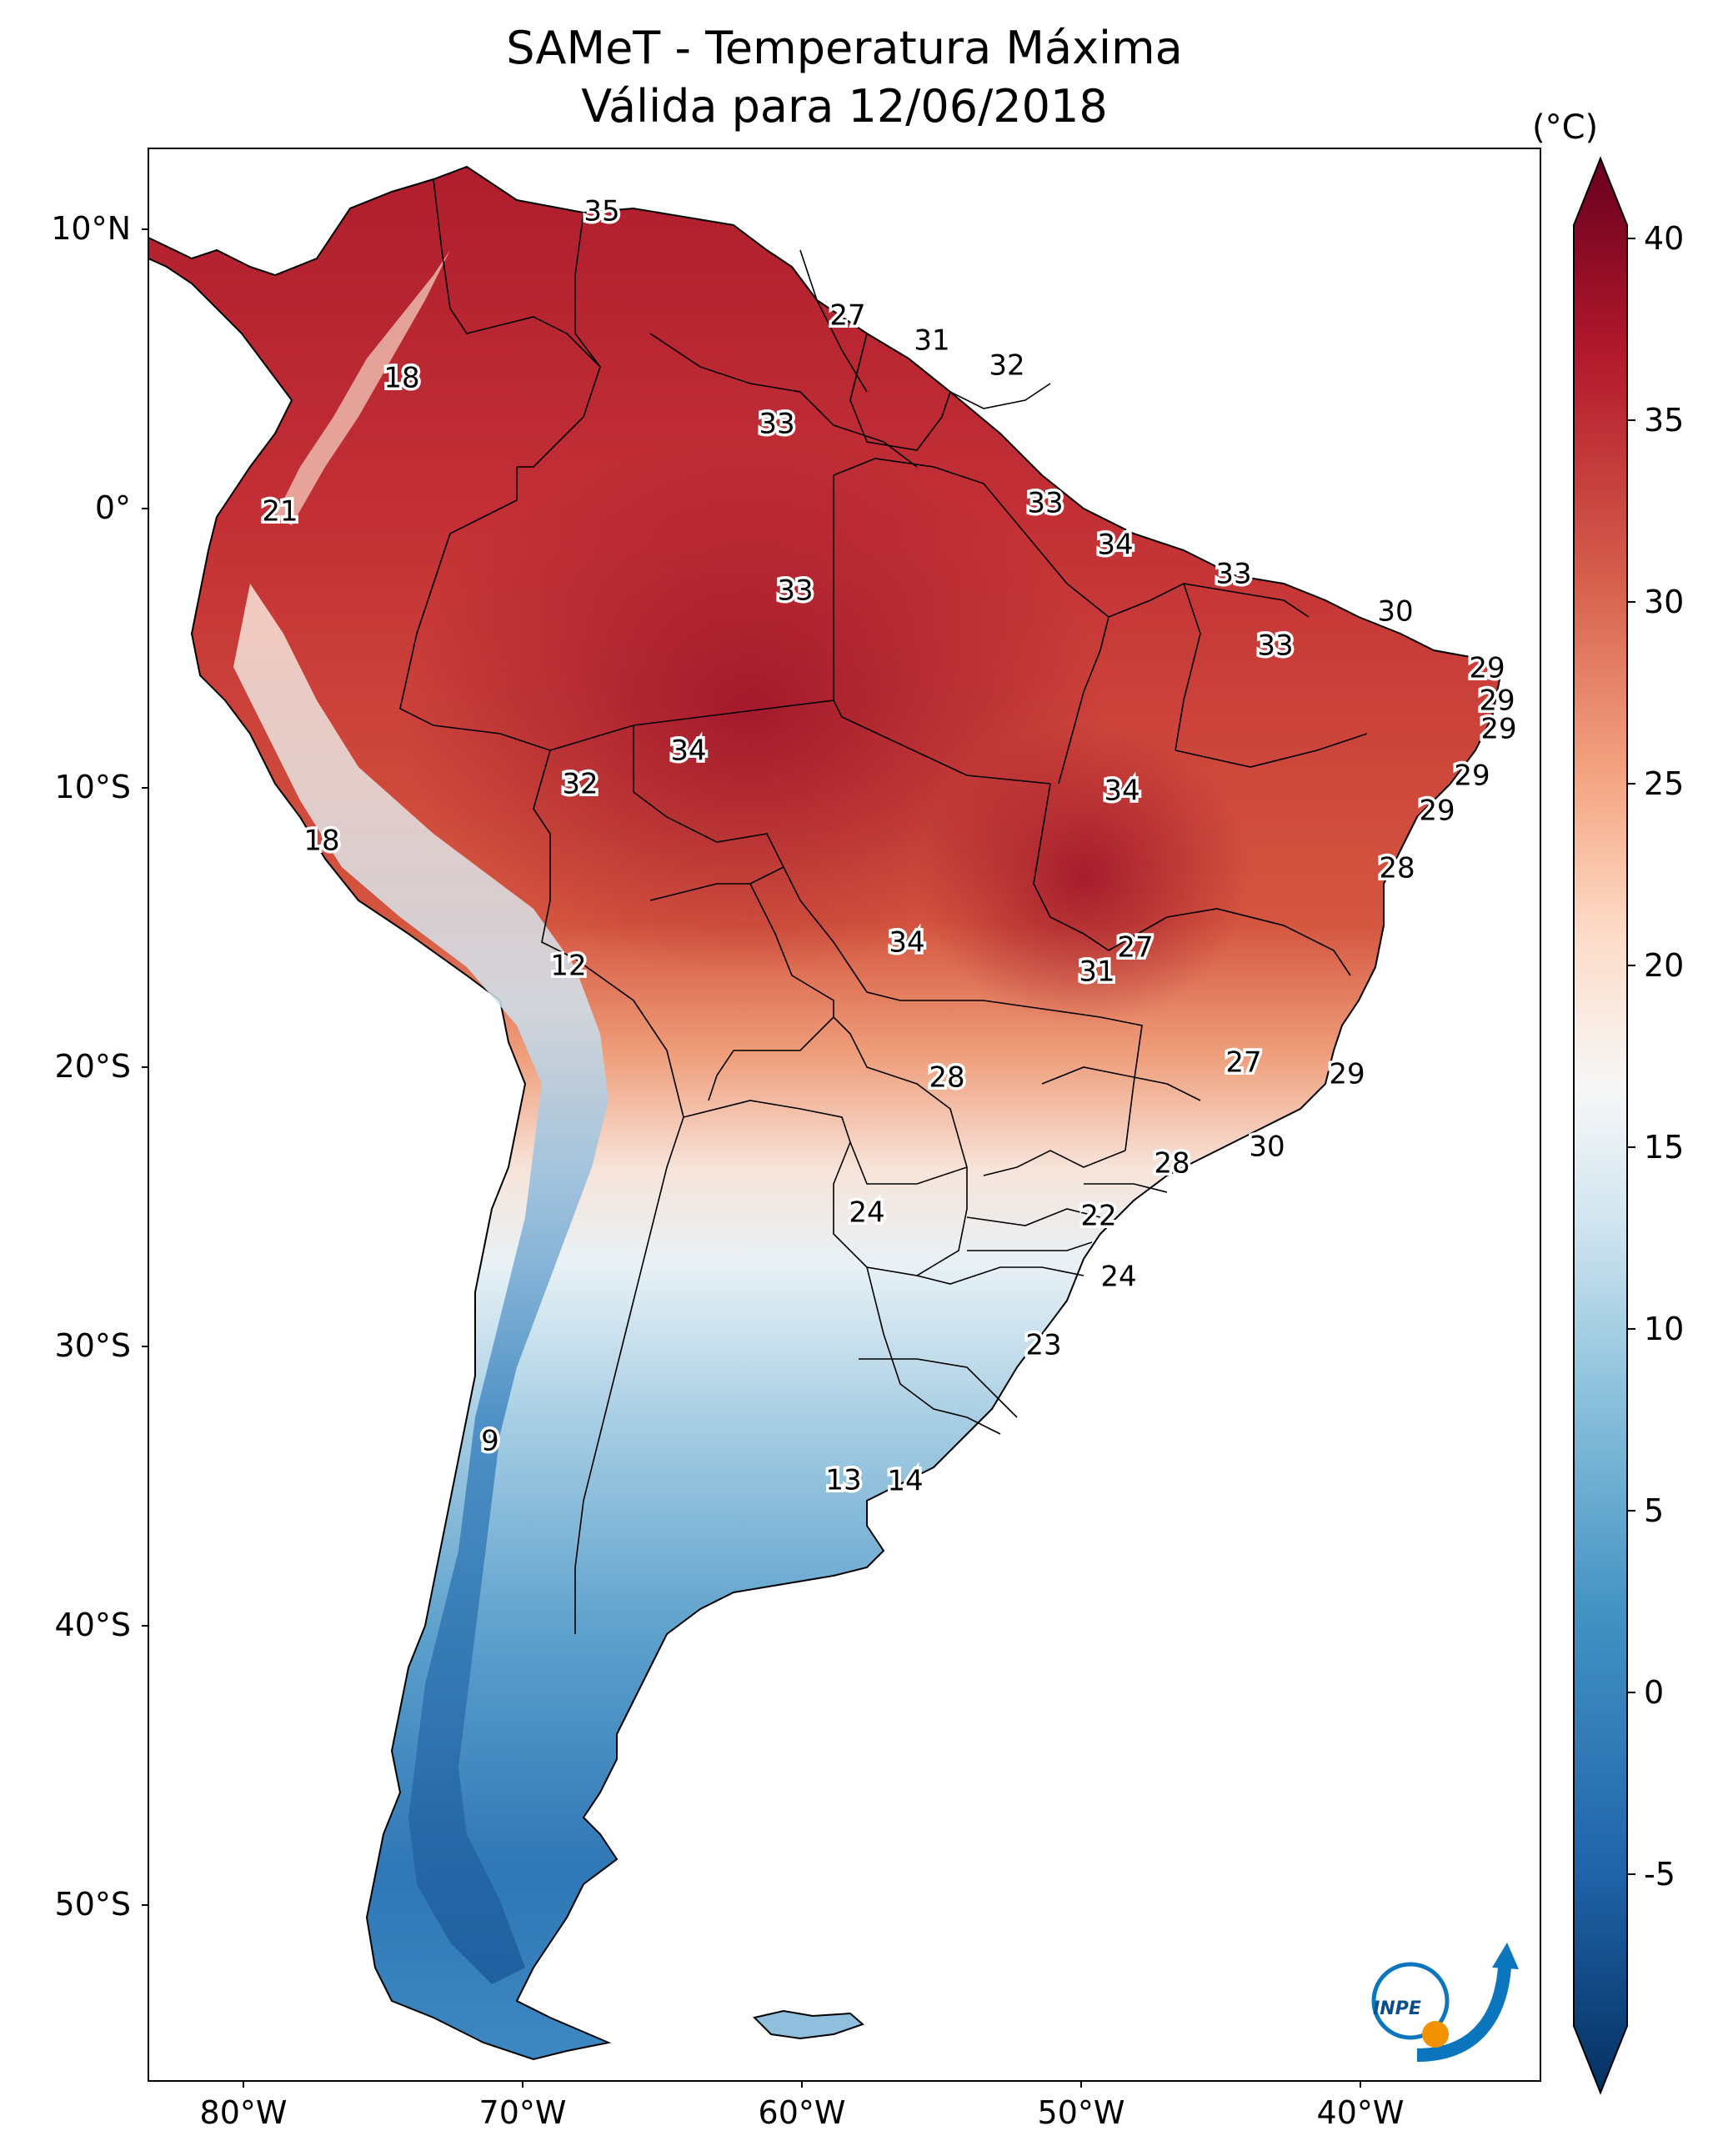 Image resolution: width=1723 pixels, height=2156 pixels. What do you see at coordinates (1655, 1510) in the screenshot?
I see `colorbar-tick-5: 5` at bounding box center [1655, 1510].